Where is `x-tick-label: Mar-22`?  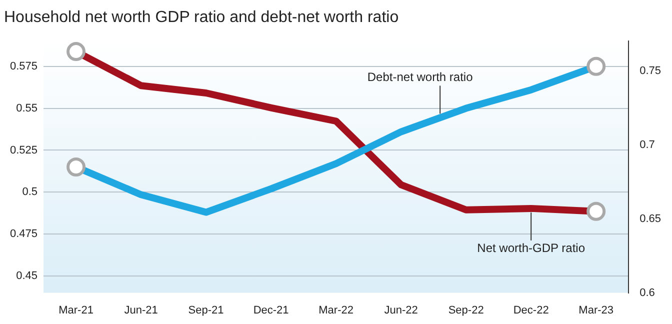
x-tick-label: Mar-22 is located at coordinates (336, 310).